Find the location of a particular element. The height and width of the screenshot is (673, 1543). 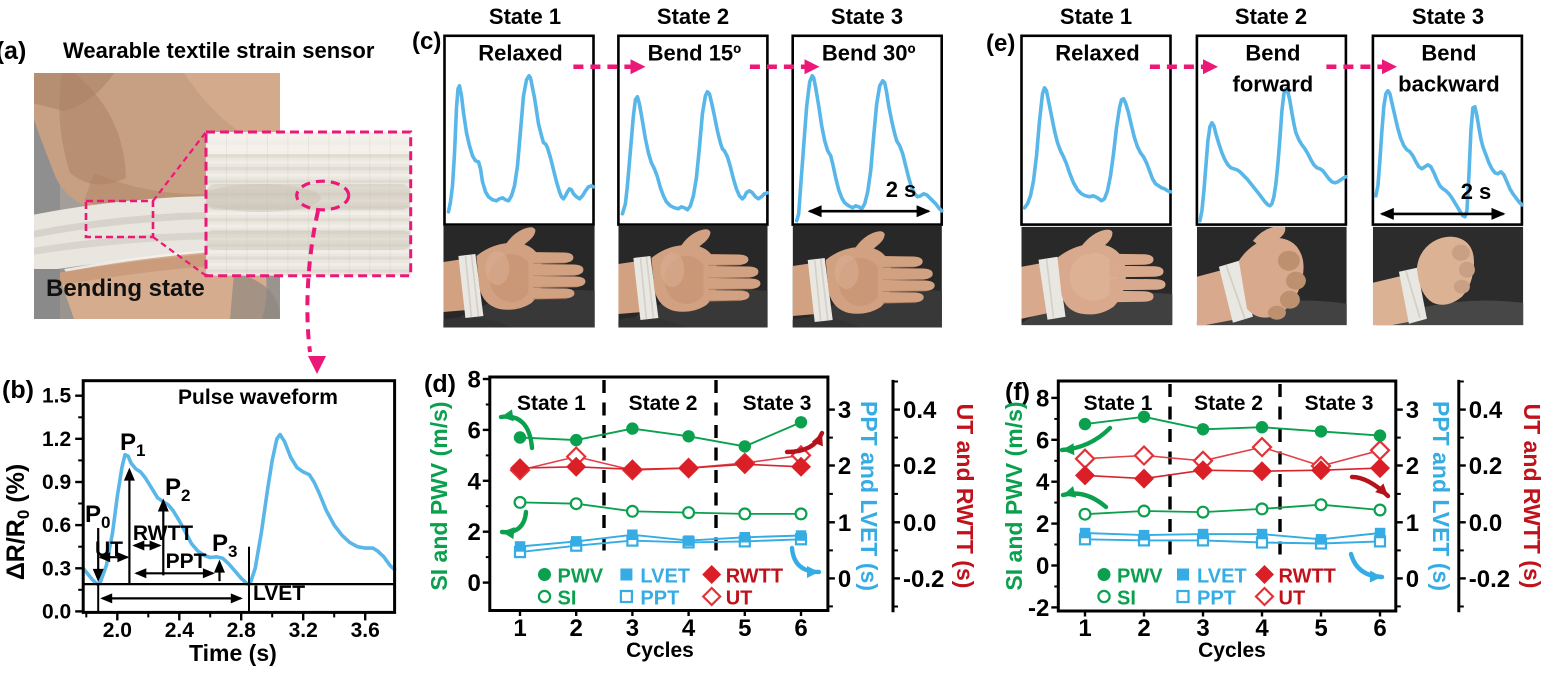

svg-text: Pulse waveform is located at coordinates (258, 397).